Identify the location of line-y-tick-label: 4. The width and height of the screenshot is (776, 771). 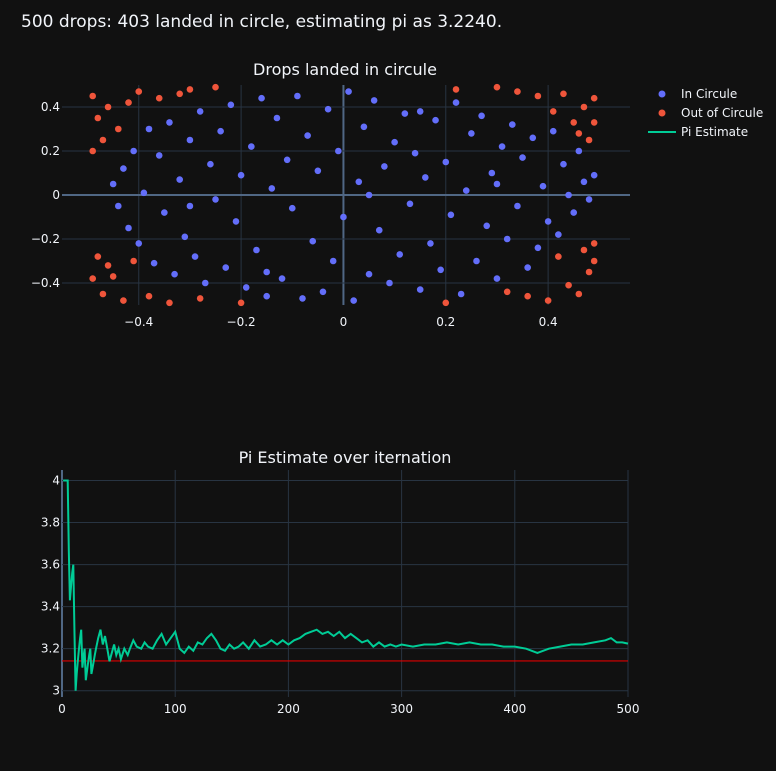
(56, 481).